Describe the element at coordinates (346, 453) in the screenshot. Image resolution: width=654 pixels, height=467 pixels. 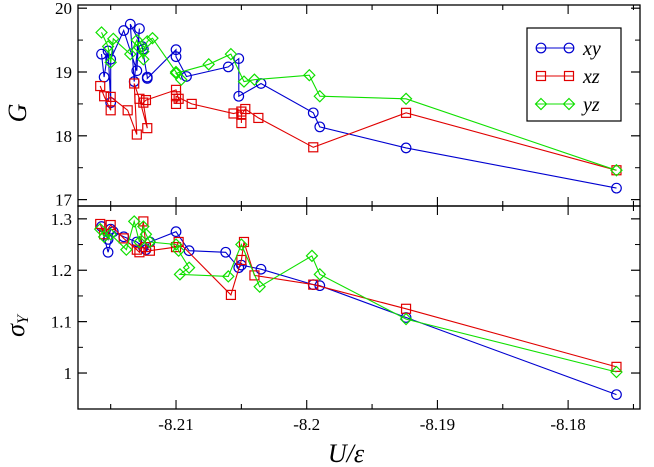
I see `x-axis-title: U/ε` at that location.